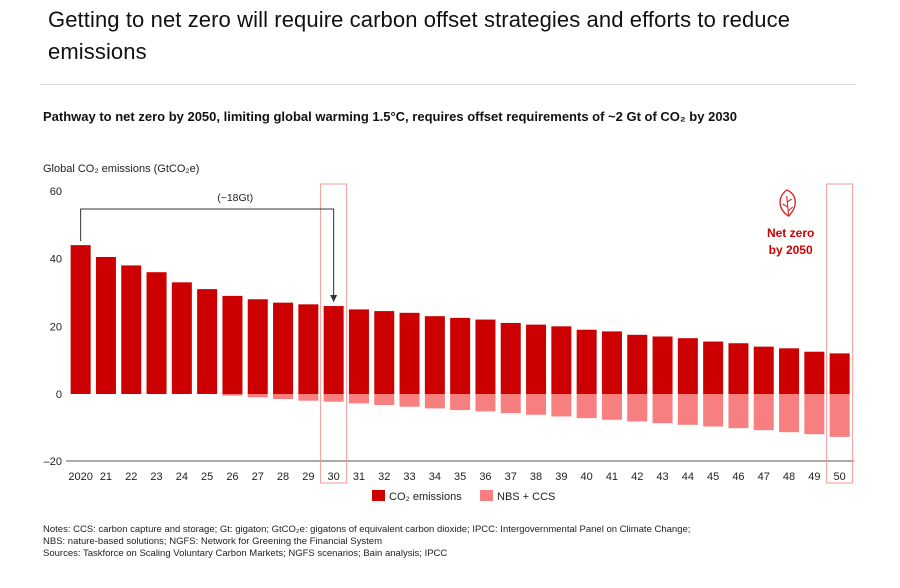  What do you see at coordinates (334, 477) in the screenshot?
I see `x-tick-label: 30` at bounding box center [334, 477].